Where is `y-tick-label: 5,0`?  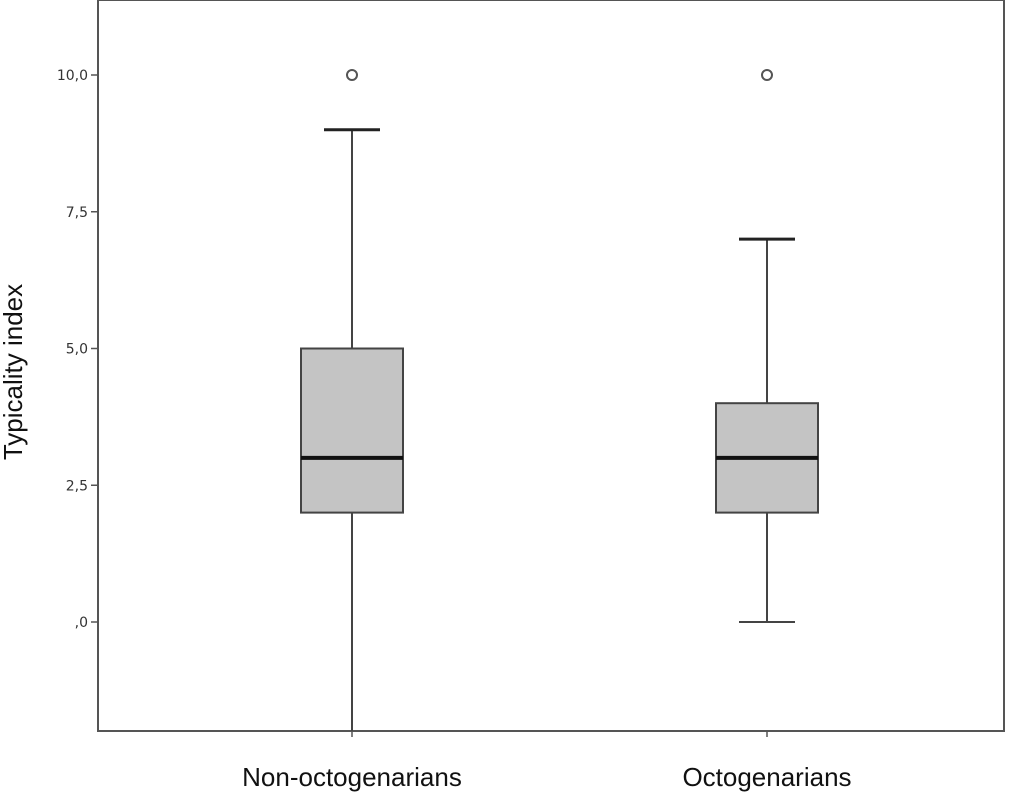
y-tick-label: 5,0 is located at coordinates (77, 350).